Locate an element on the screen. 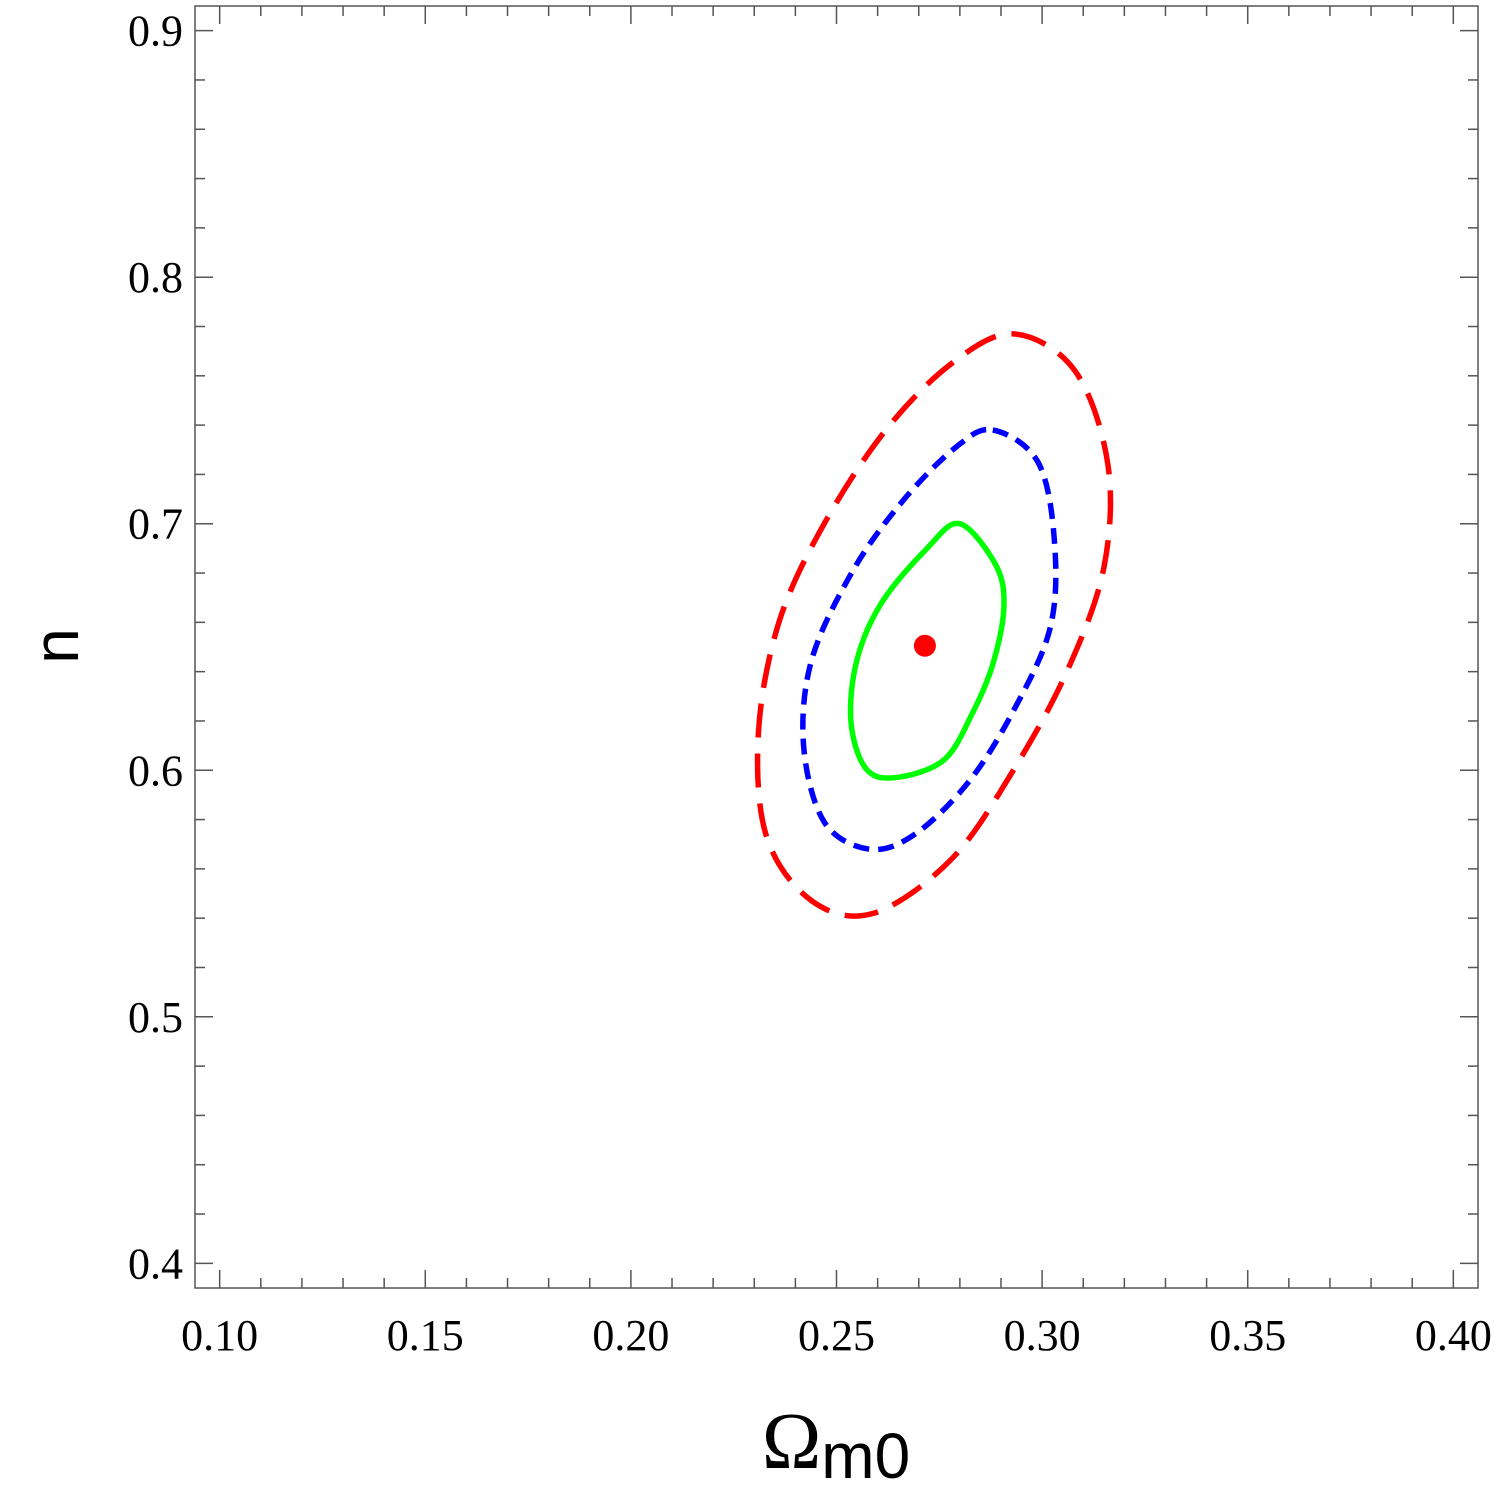  x-tick-label: 0.35 is located at coordinates (1247, 1335).